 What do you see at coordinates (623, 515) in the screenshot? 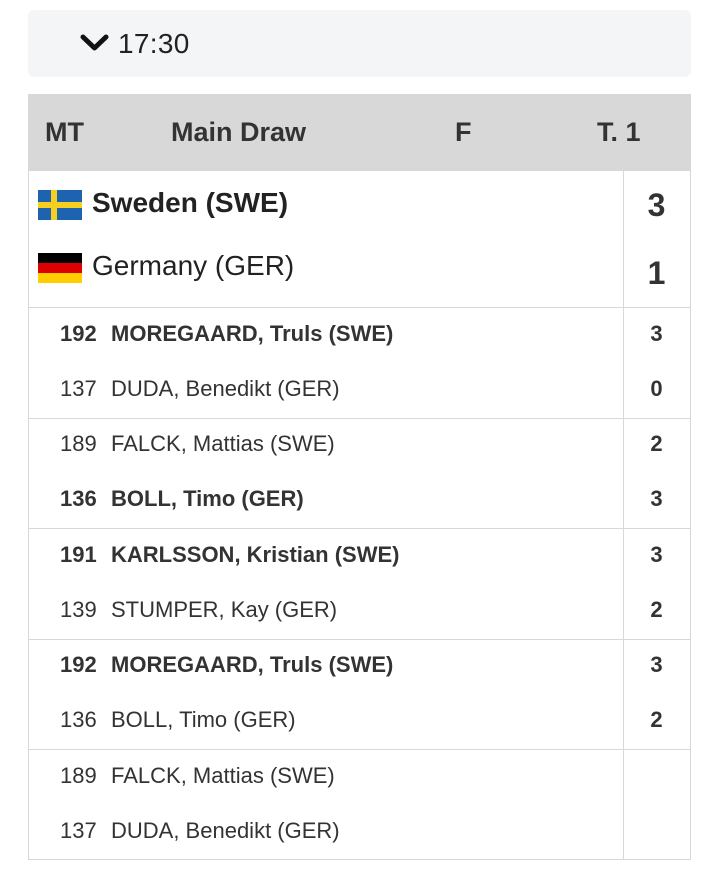
I see `score-column-divider` at bounding box center [623, 515].